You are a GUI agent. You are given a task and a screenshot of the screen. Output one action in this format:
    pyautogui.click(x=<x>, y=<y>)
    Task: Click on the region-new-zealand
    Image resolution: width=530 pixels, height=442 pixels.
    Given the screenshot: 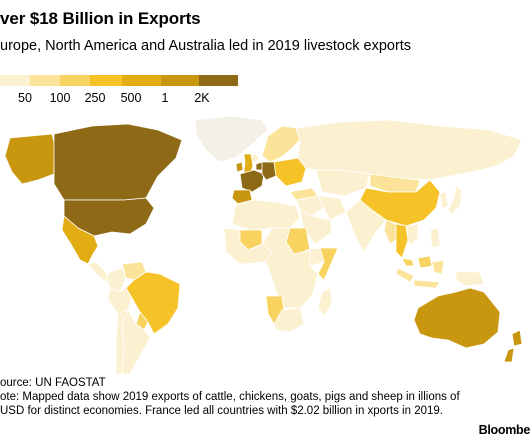 What is the action you would take?
    pyautogui.click(x=513, y=346)
    